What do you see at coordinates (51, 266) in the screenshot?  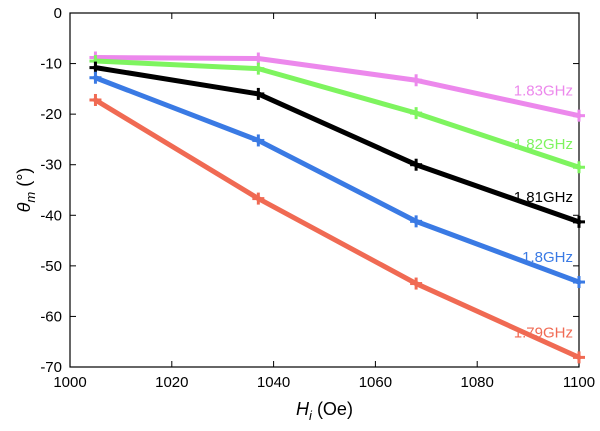 I see `y-tick-label: -50` at bounding box center [51, 266].